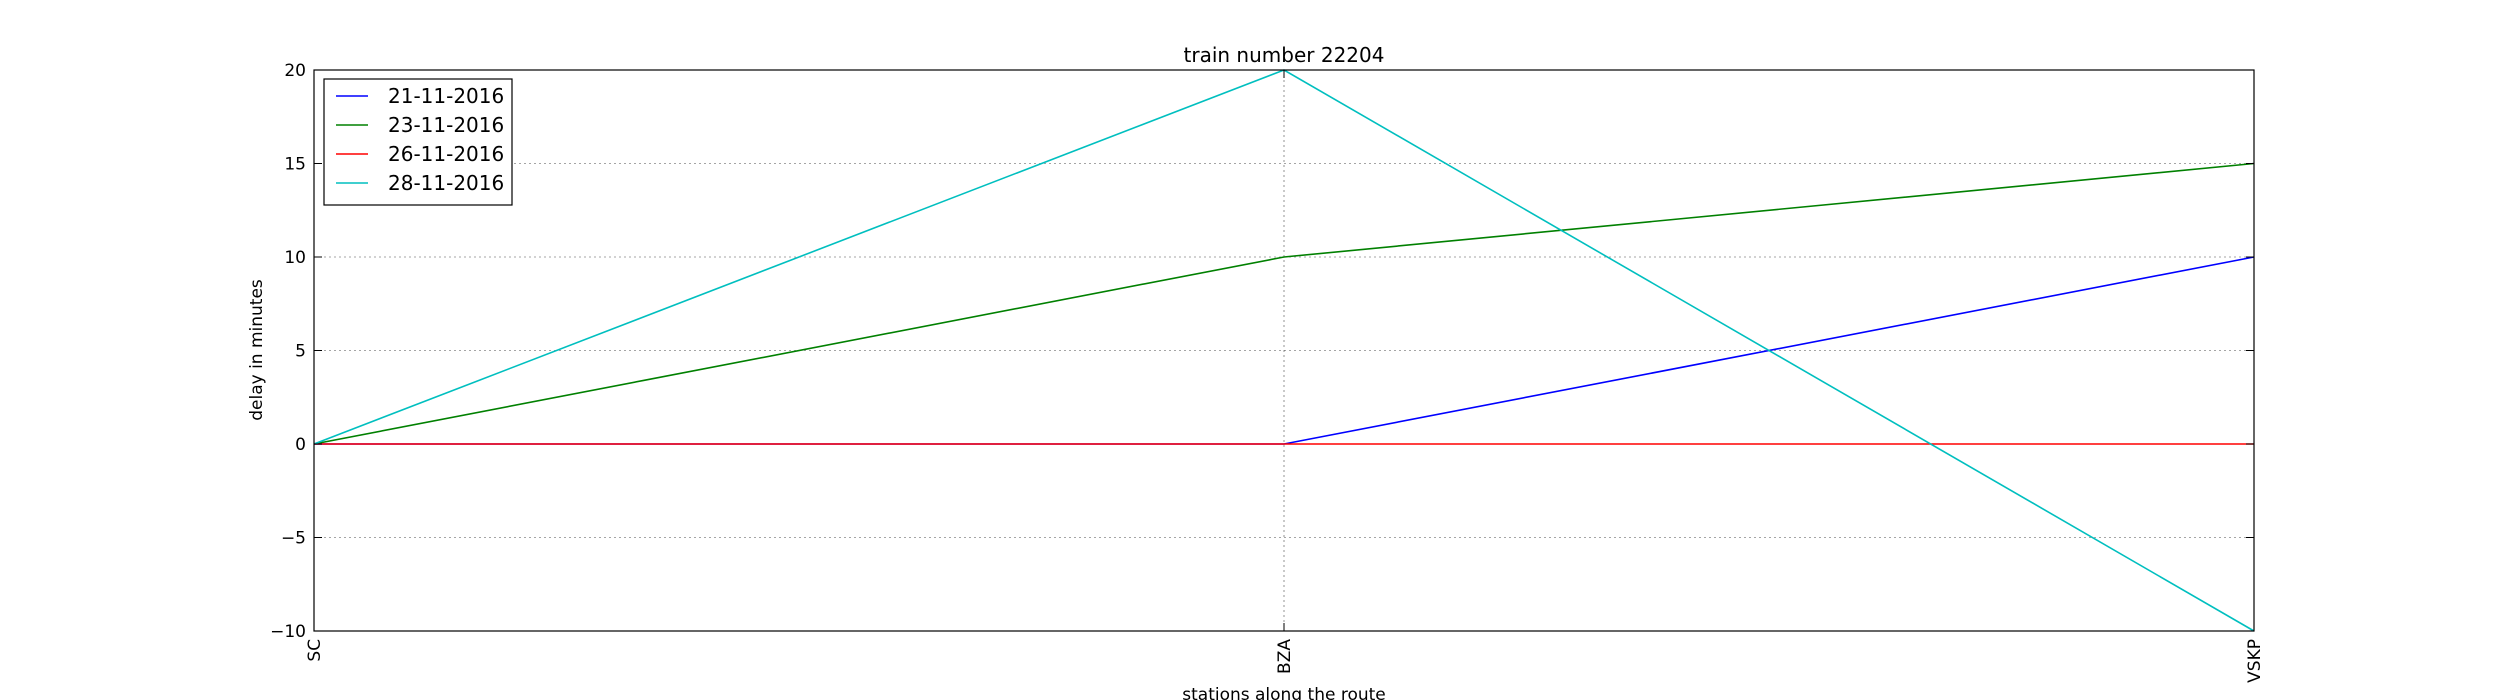 This screenshot has height=700, width=2500. Describe the element at coordinates (446, 125) in the screenshot. I see `legend-entry: 23-11-2016` at that location.